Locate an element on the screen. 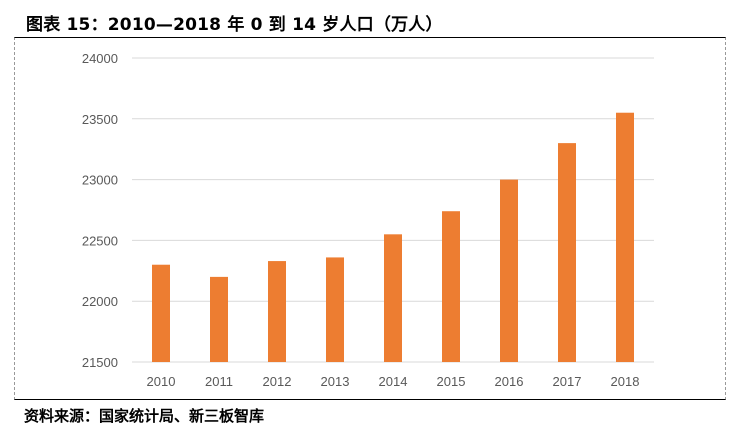  bar-2017 is located at coordinates (567, 252).